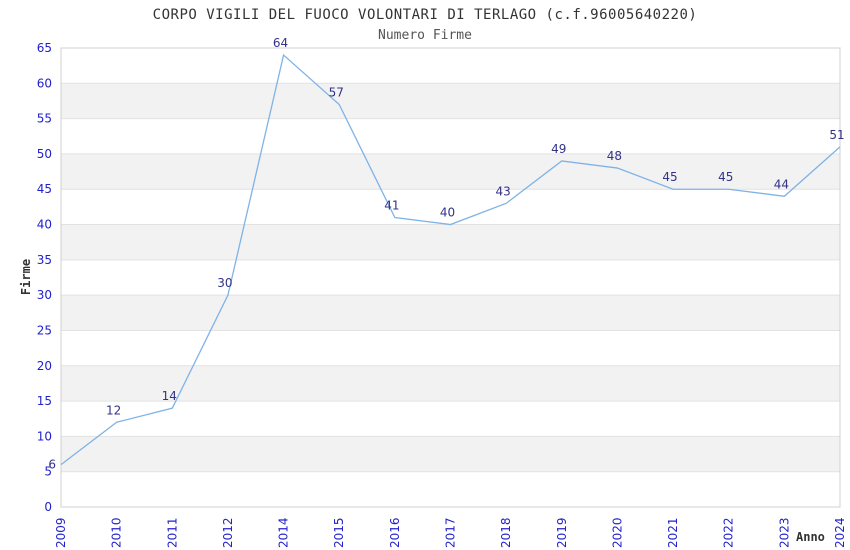 The width and height of the screenshot is (850, 550). What do you see at coordinates (617, 532) in the screenshot?
I see `x-tick-label: 2020` at bounding box center [617, 532].